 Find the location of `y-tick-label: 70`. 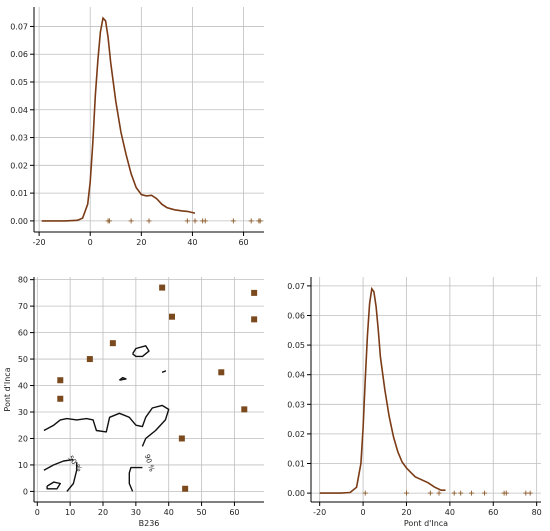

y-tick-label: 70 is located at coordinates (23, 306).